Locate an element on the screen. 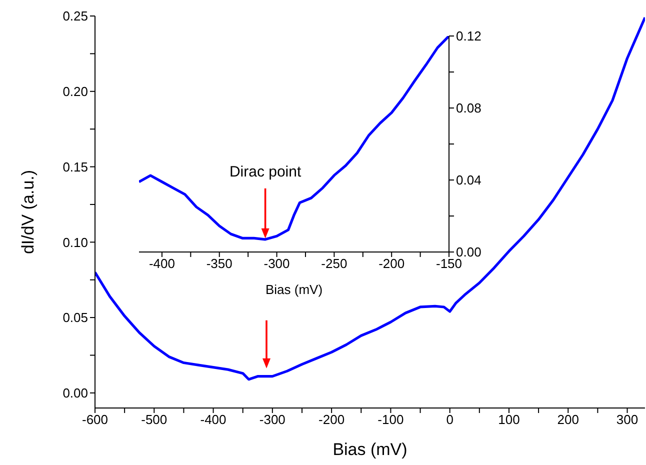 The width and height of the screenshot is (646, 465). y-tick-label: 0.15 is located at coordinates (75, 166).